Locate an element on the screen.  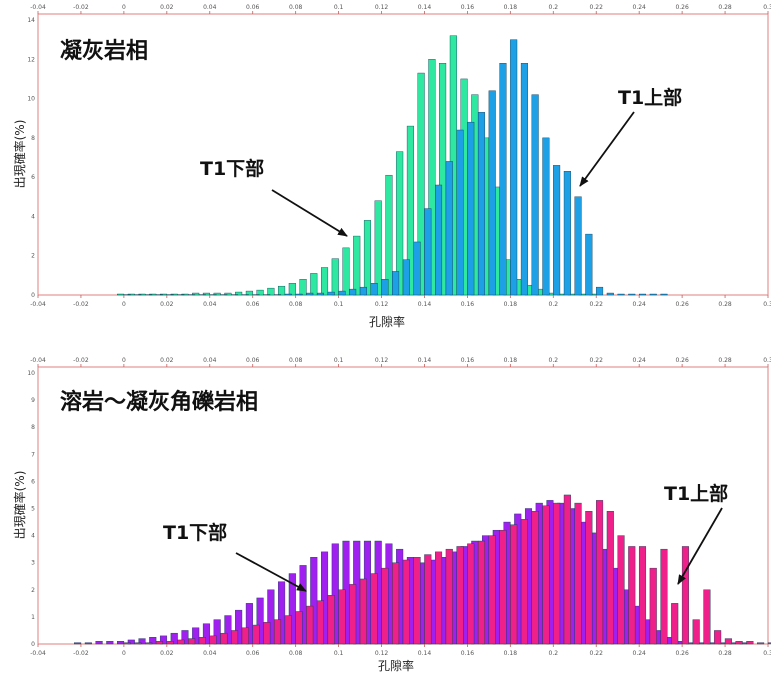
y-tick-label: 4 is located at coordinates (33, 536).